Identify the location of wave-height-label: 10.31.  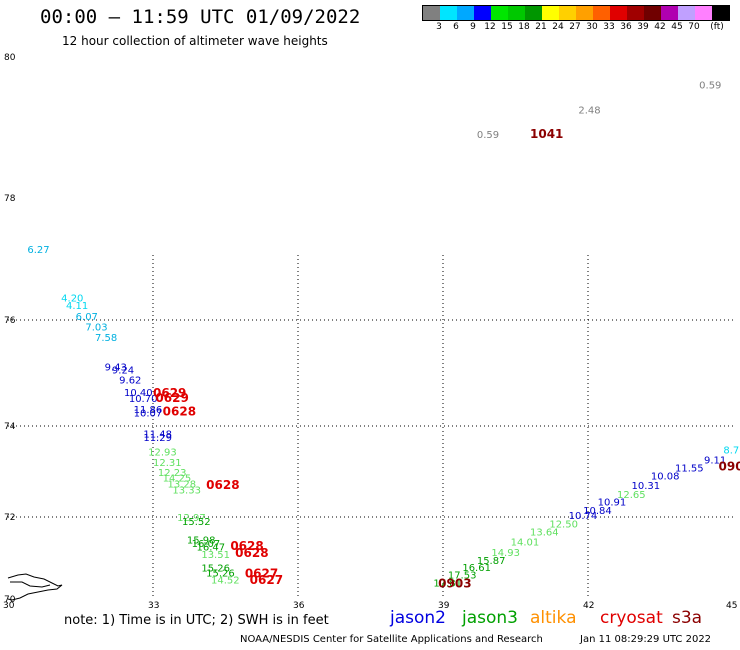
(646, 486).